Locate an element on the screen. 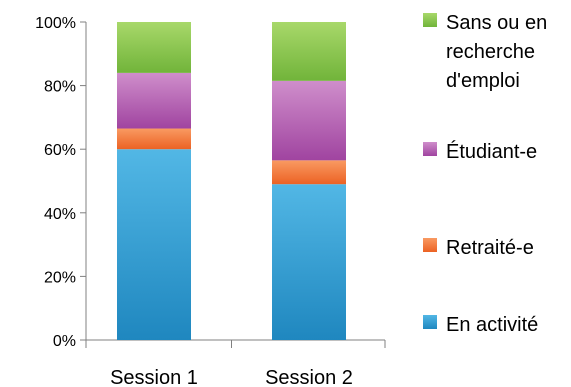 The height and width of the screenshot is (387, 571). legend-label: Sans ou en is located at coordinates (496, 23).